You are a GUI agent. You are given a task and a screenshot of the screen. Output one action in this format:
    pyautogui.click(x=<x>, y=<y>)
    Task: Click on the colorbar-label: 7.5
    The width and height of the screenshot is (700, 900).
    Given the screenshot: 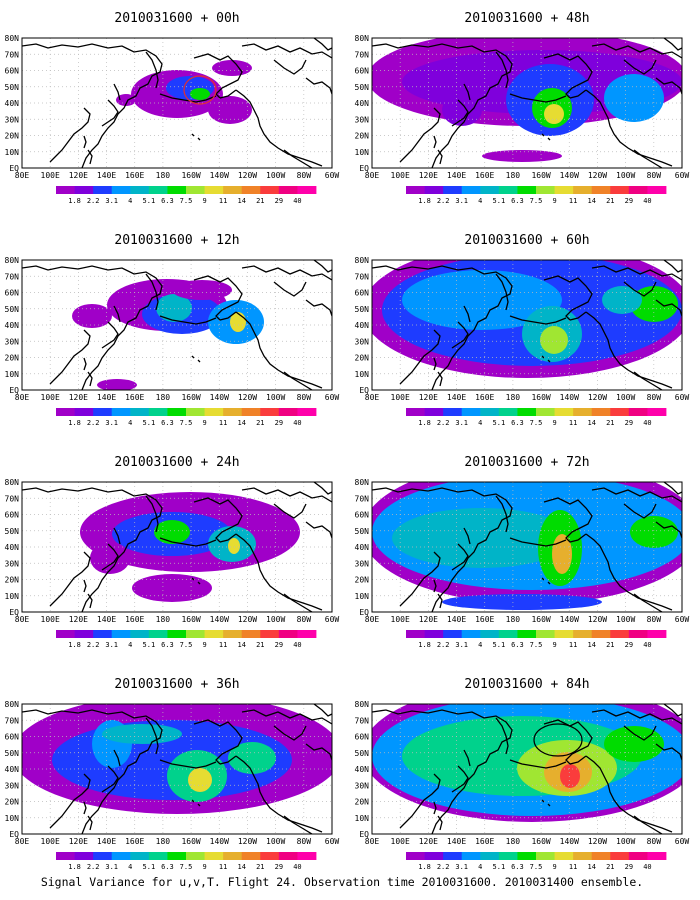 What is the action you would take?
    pyautogui.click(x=536, y=423)
    